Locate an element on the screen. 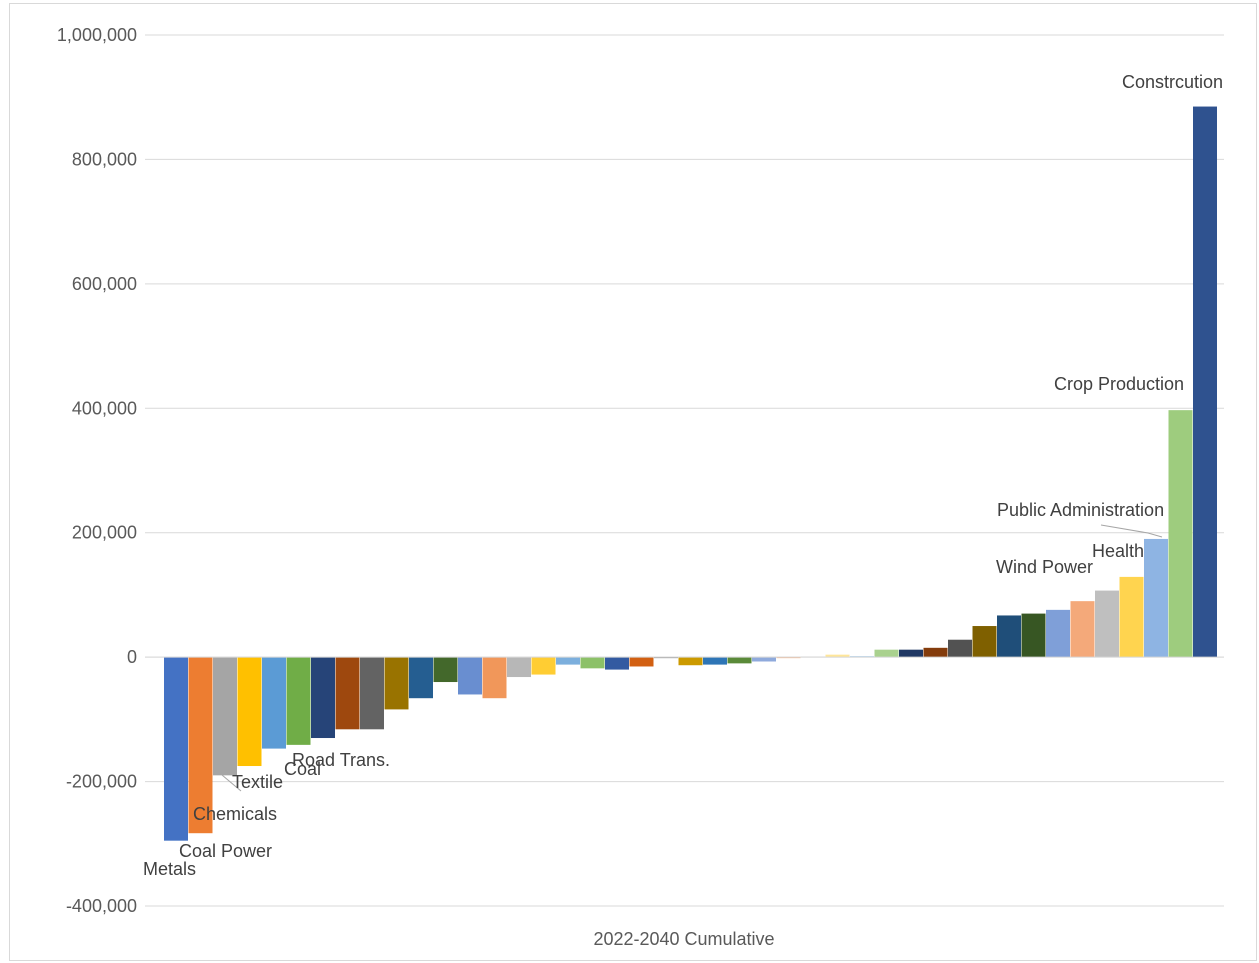 This screenshot has width=1259, height=963. y-tick-label: -200,000 is located at coordinates (101, 782).